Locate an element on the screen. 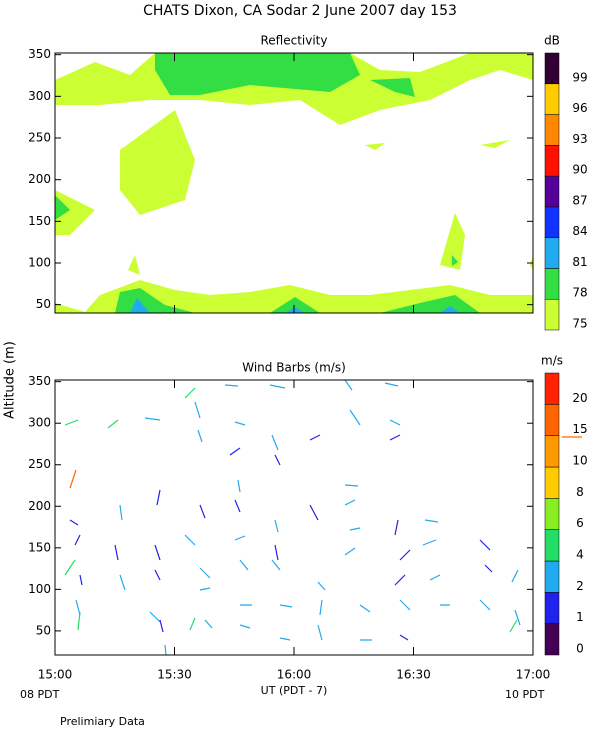  colorbar-label: 0 is located at coordinates (580, 649).